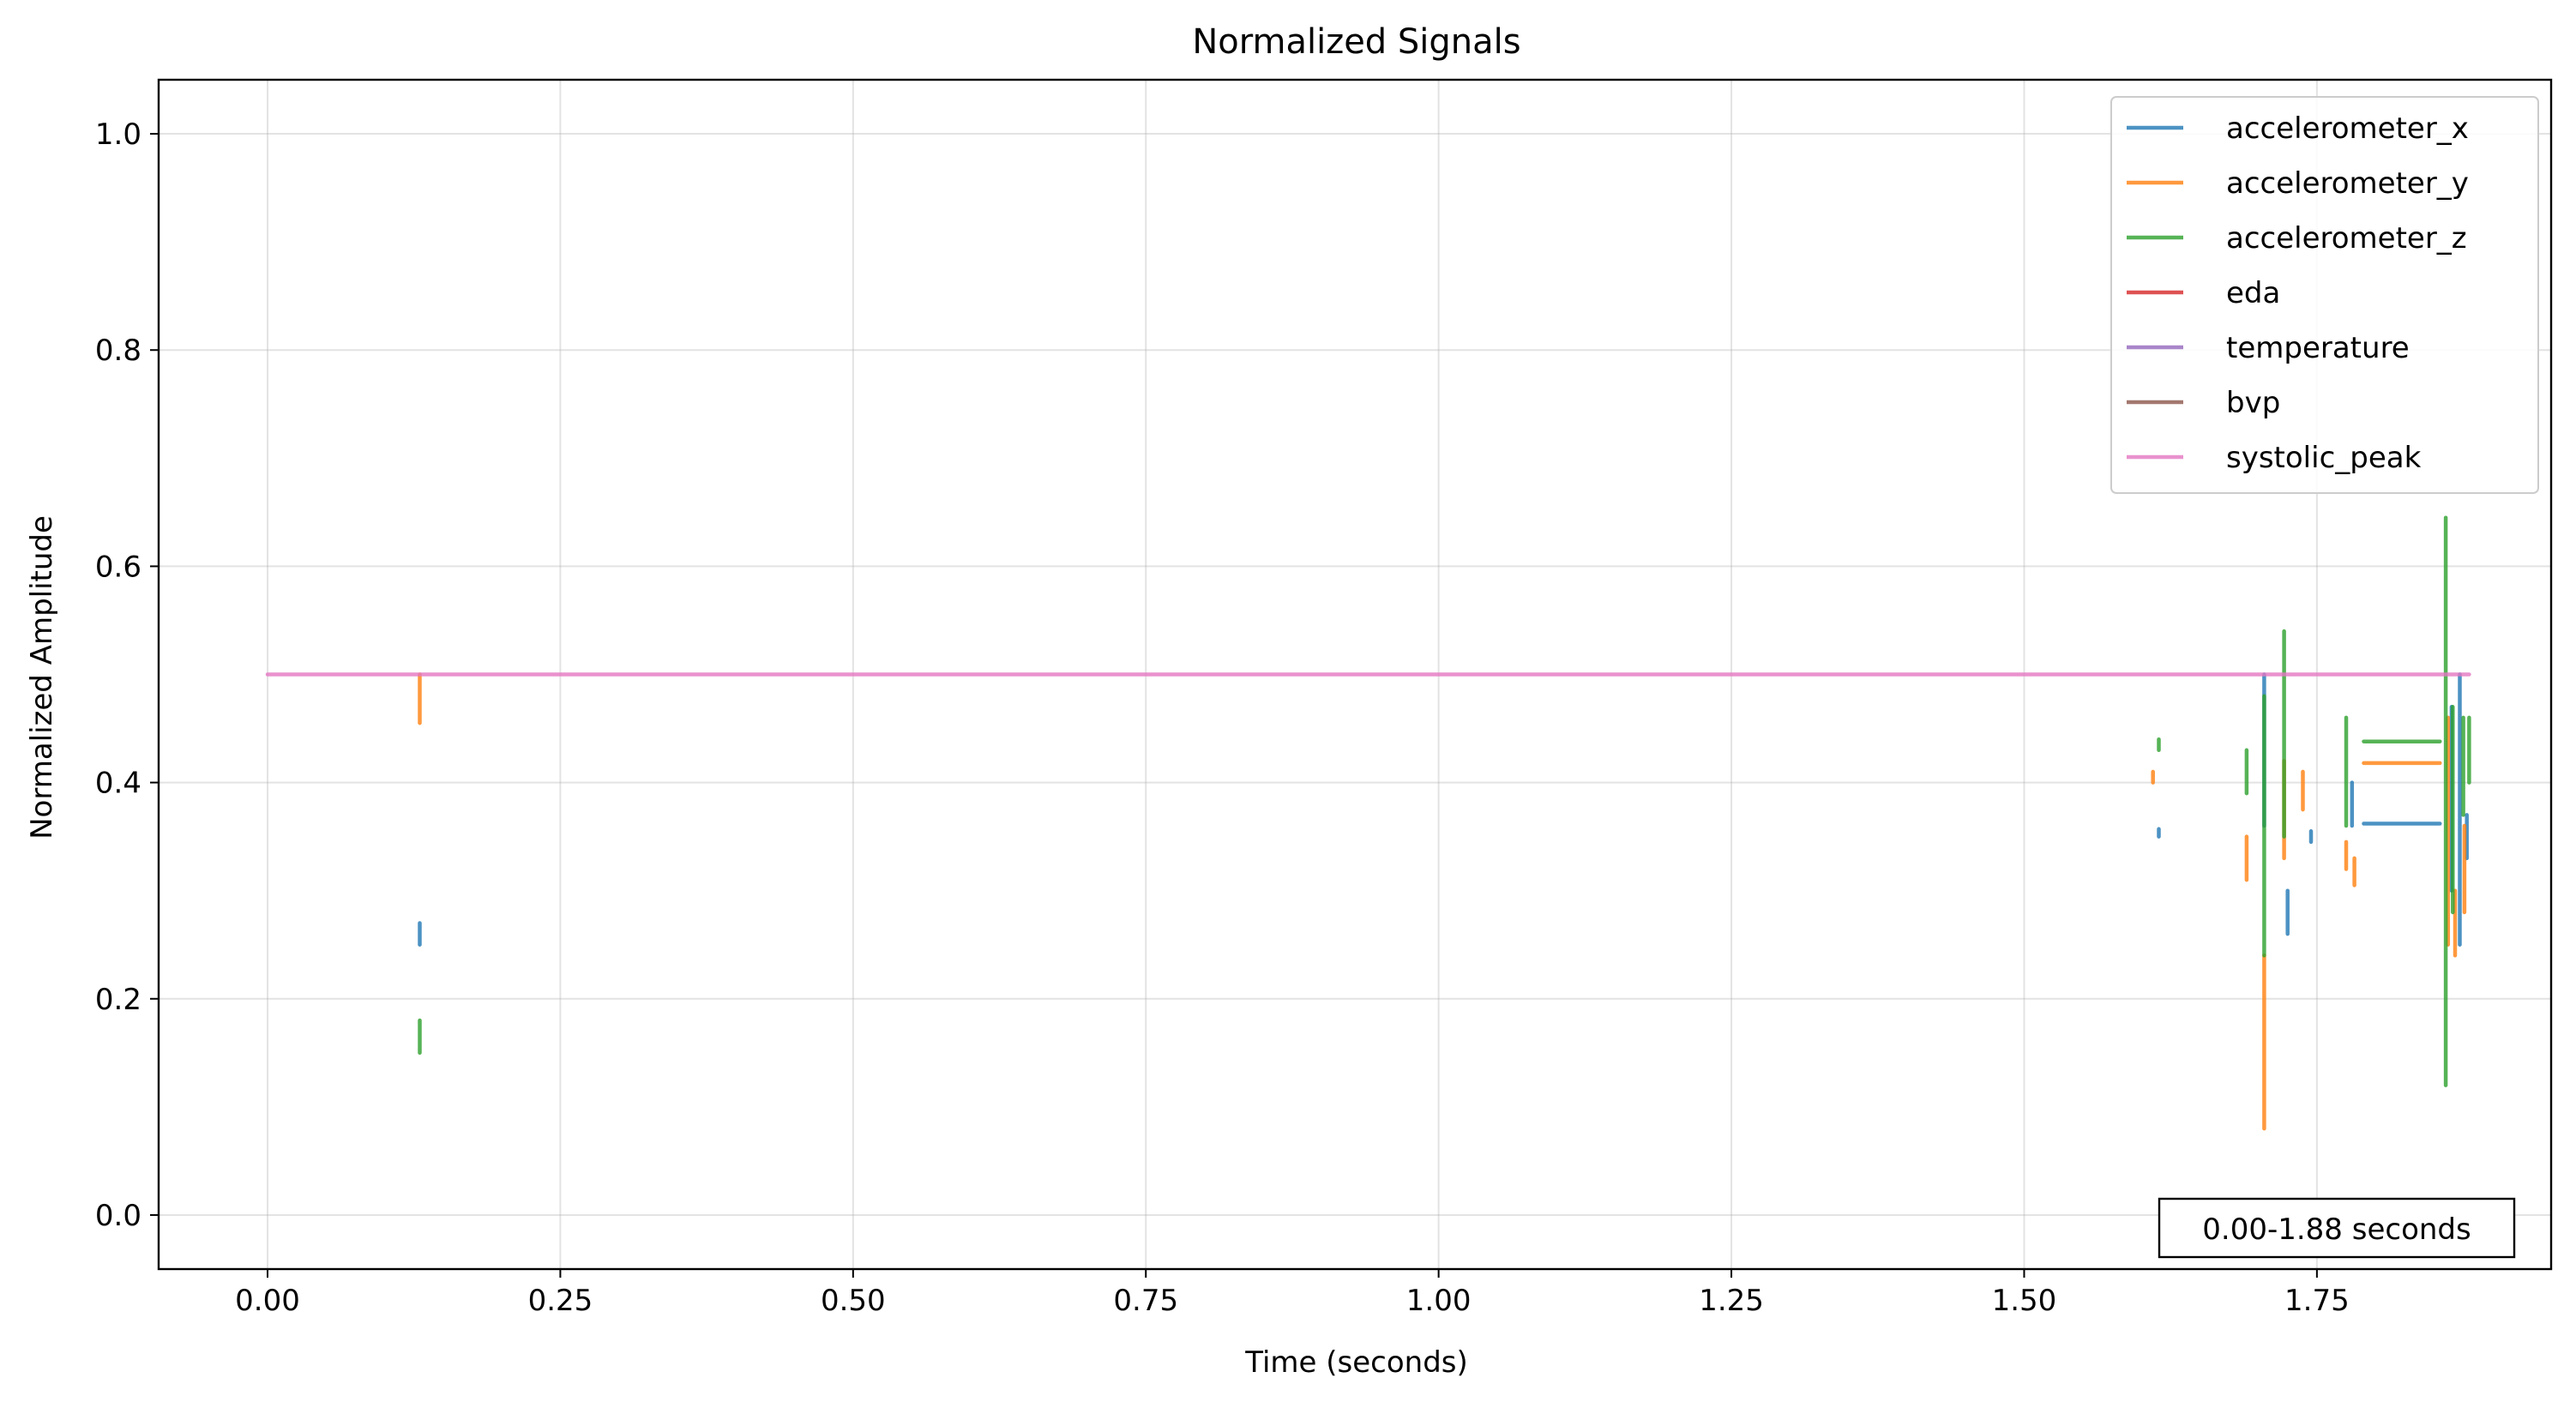 The height and width of the screenshot is (1408, 2576). Describe the element at coordinates (267, 1301) in the screenshot. I see `x-tick-label: 0.00` at that location.